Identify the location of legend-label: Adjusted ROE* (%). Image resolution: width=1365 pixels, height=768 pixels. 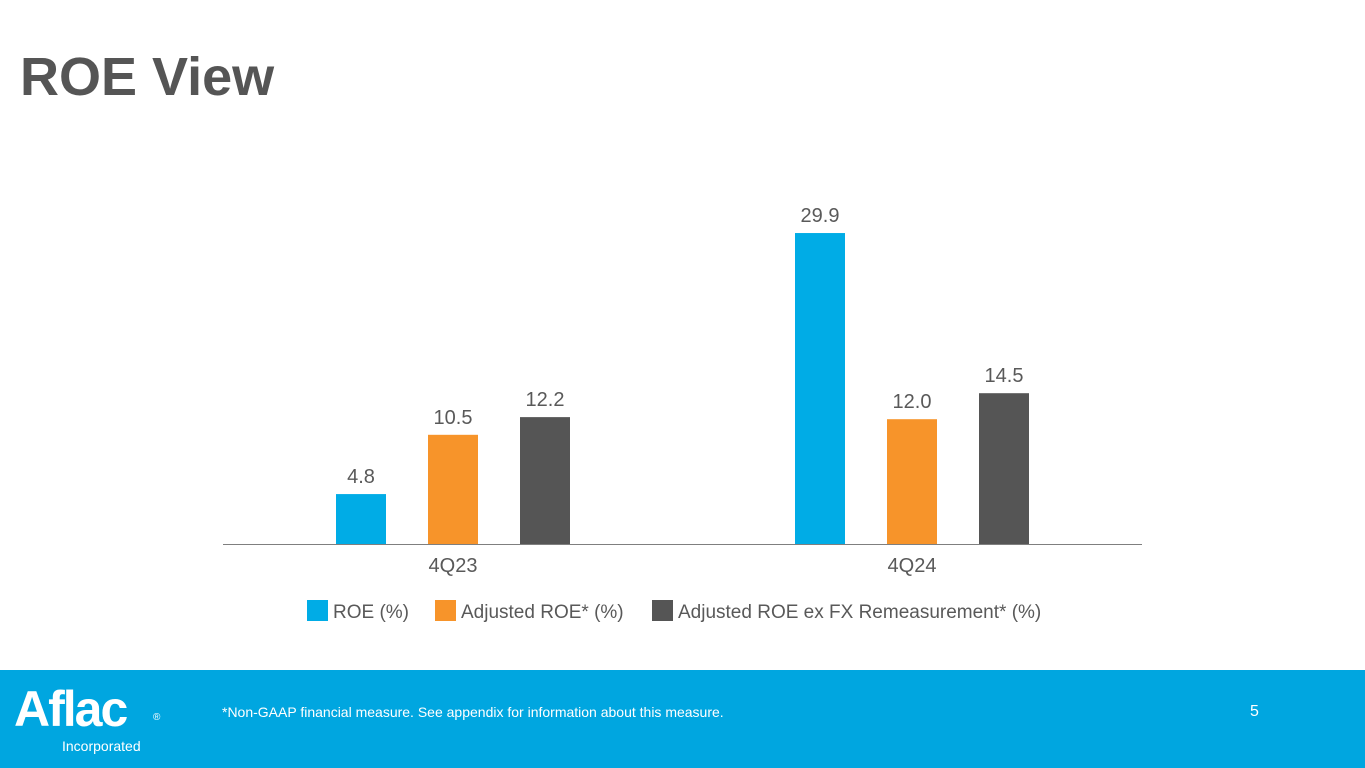
(542, 612).